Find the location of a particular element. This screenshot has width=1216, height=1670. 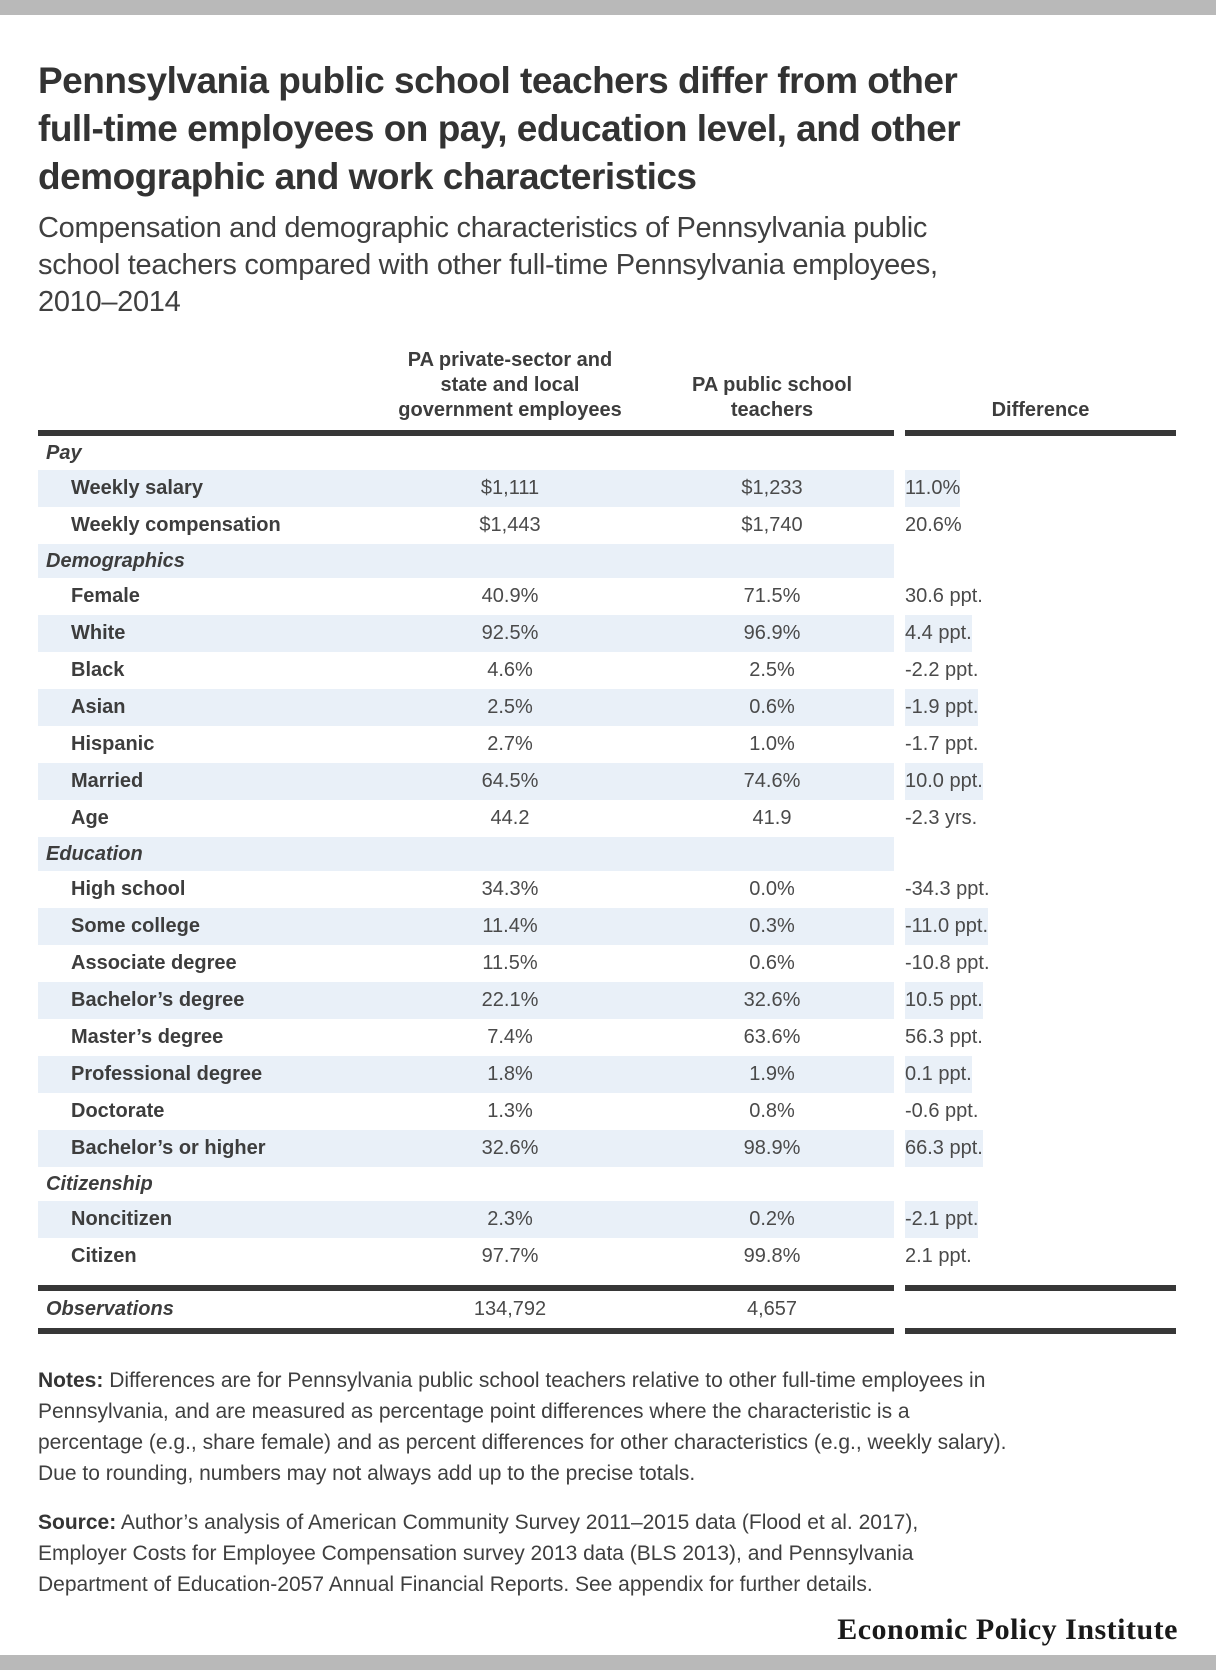

row-value-teachers: 63.6% is located at coordinates (772, 1037).